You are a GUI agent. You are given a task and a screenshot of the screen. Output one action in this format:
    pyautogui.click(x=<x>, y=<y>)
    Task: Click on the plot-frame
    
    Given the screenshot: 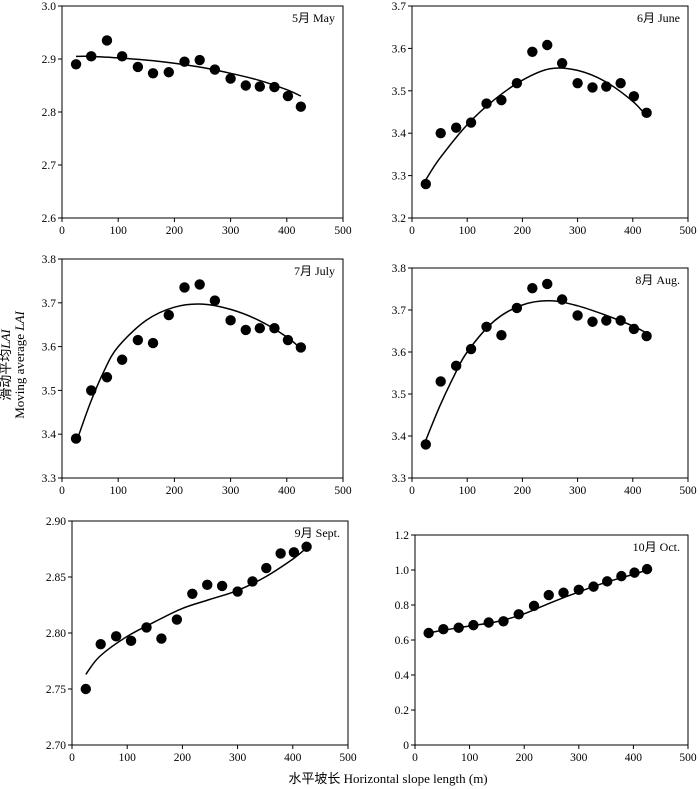 What is the action you would take?
    pyautogui.click(x=202, y=368)
    